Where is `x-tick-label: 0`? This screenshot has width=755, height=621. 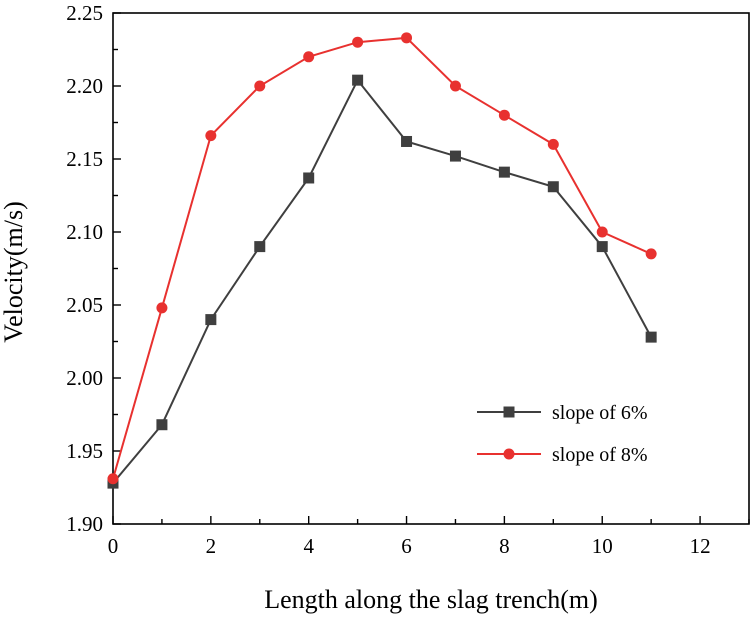 x-tick-label: 0 is located at coordinates (113, 546).